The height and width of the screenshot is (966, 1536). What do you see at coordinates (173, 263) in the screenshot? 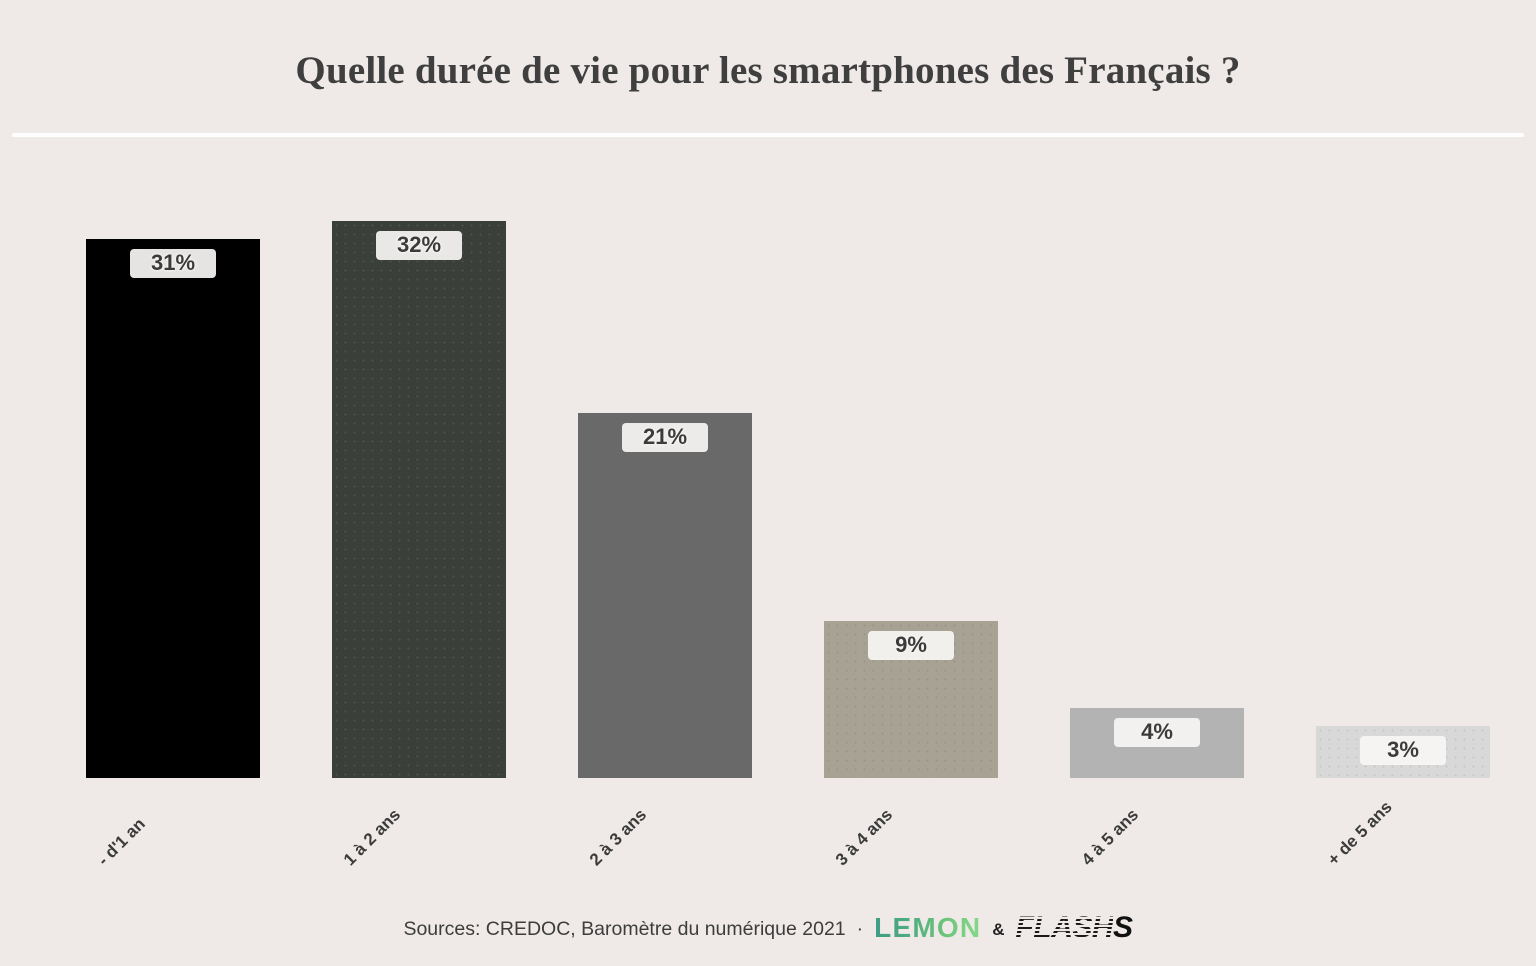
I see `bar-value-label-1: 31%` at bounding box center [173, 263].